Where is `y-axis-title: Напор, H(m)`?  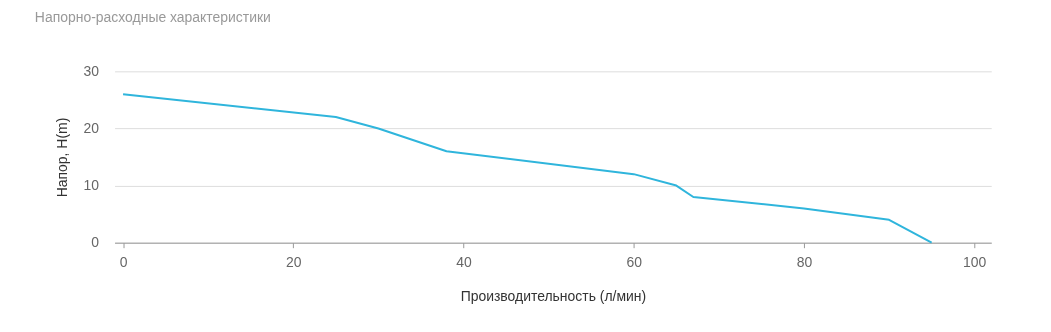
y-axis-title: Напор, H(m) is located at coordinates (61, 157).